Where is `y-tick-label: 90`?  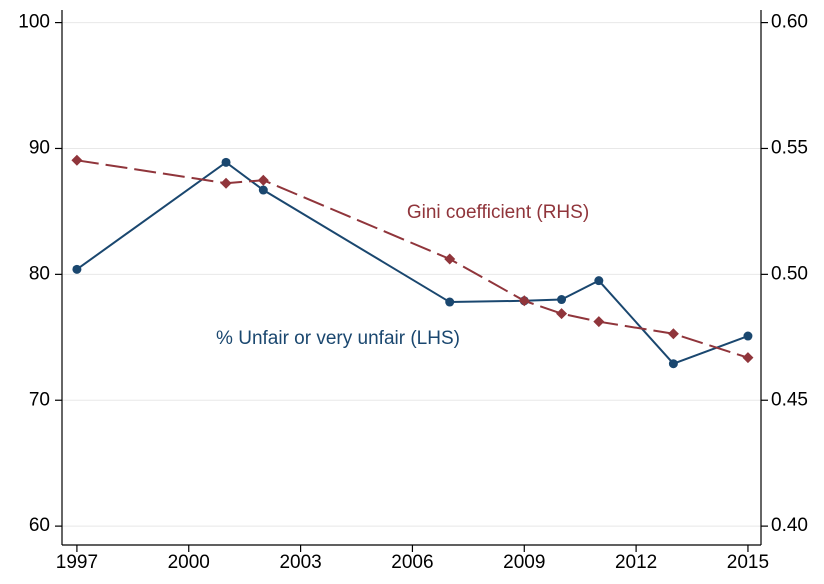 y-tick-label: 90 is located at coordinates (39, 147).